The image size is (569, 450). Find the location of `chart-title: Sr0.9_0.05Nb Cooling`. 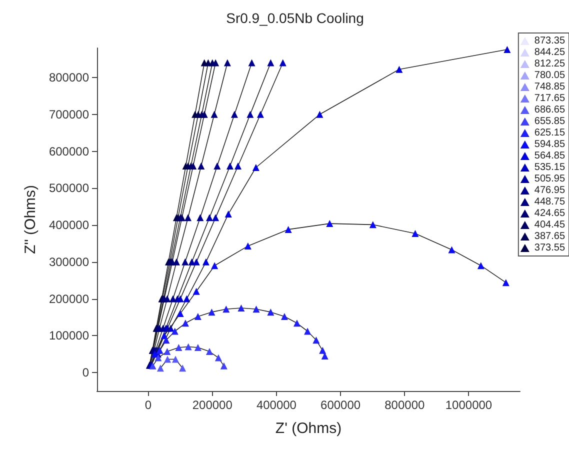

chart-title: Sr0.9_0.05Nb Cooling is located at coordinates (295, 18).